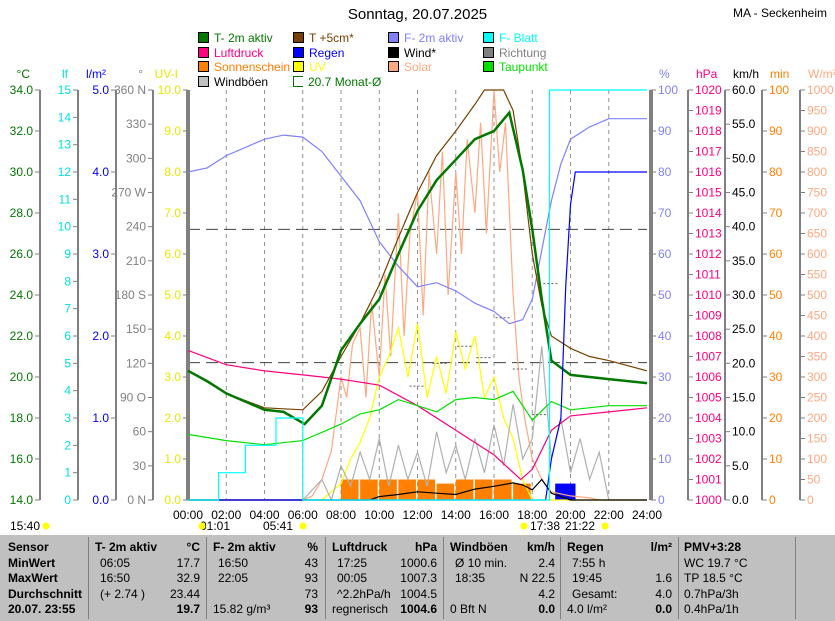 The height and width of the screenshot is (621, 835). Describe the element at coordinates (233, 562) in the screenshot. I see `cell-label: 16:50` at that location.